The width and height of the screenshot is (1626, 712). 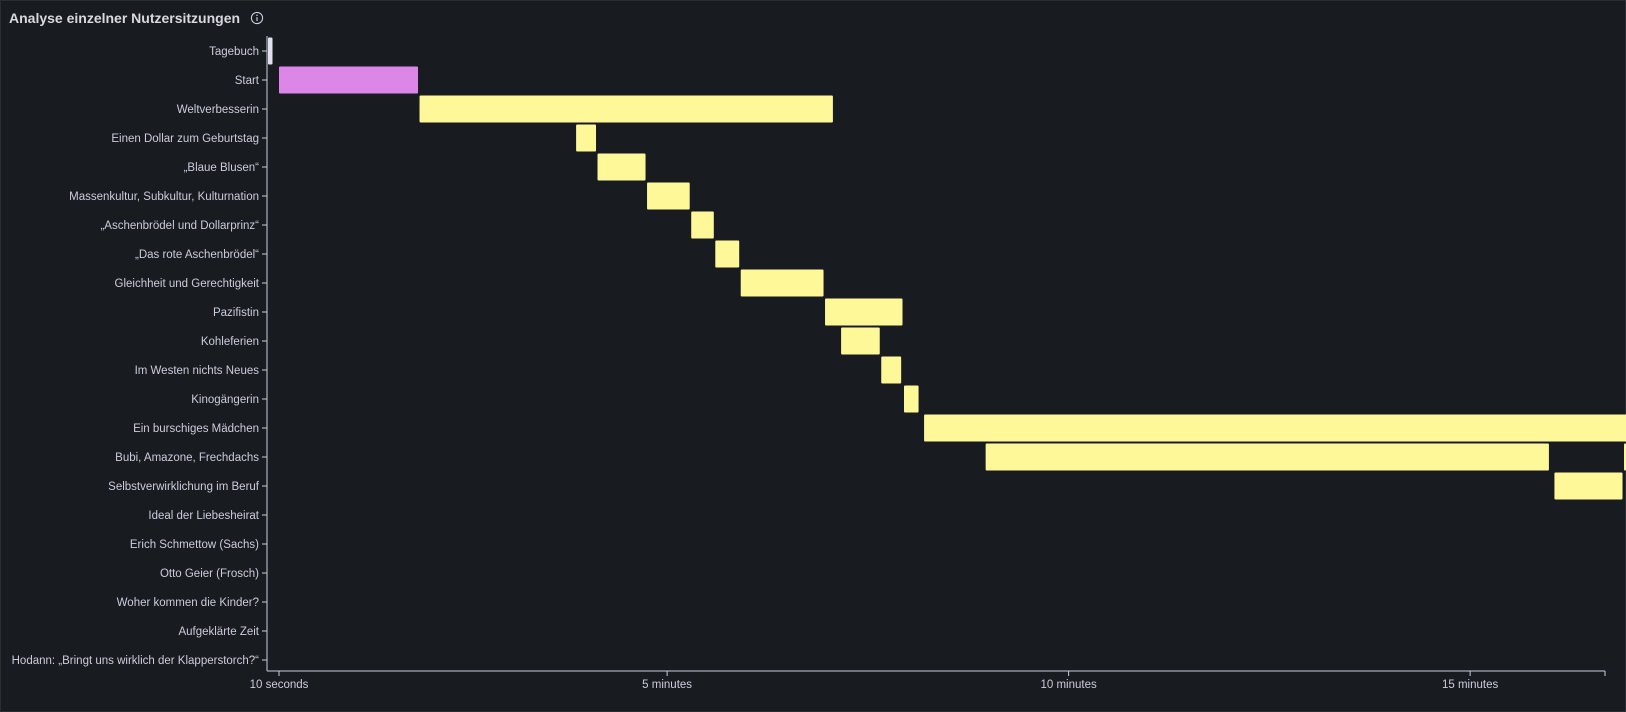 What do you see at coordinates (257, 18) in the screenshot?
I see `info-circle-icon` at bounding box center [257, 18].